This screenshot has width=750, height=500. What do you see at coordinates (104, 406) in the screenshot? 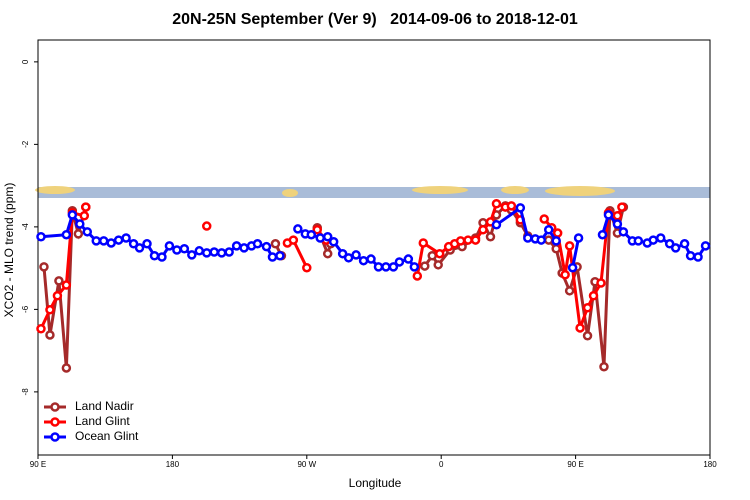
I see `legend-label: Land Nadir` at bounding box center [104, 406].